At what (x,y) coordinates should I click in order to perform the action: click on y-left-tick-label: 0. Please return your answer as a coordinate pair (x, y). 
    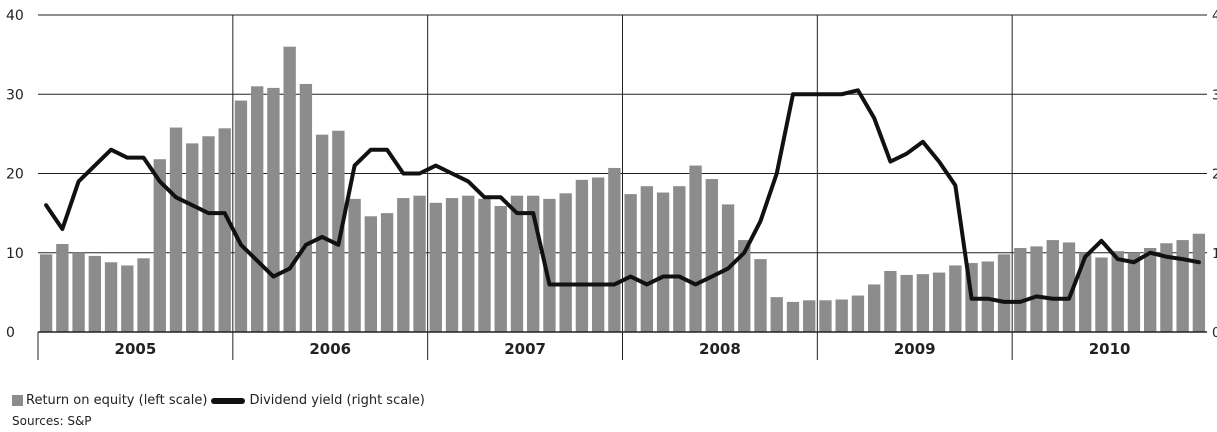
    Looking at the image, I should click on (10, 333).